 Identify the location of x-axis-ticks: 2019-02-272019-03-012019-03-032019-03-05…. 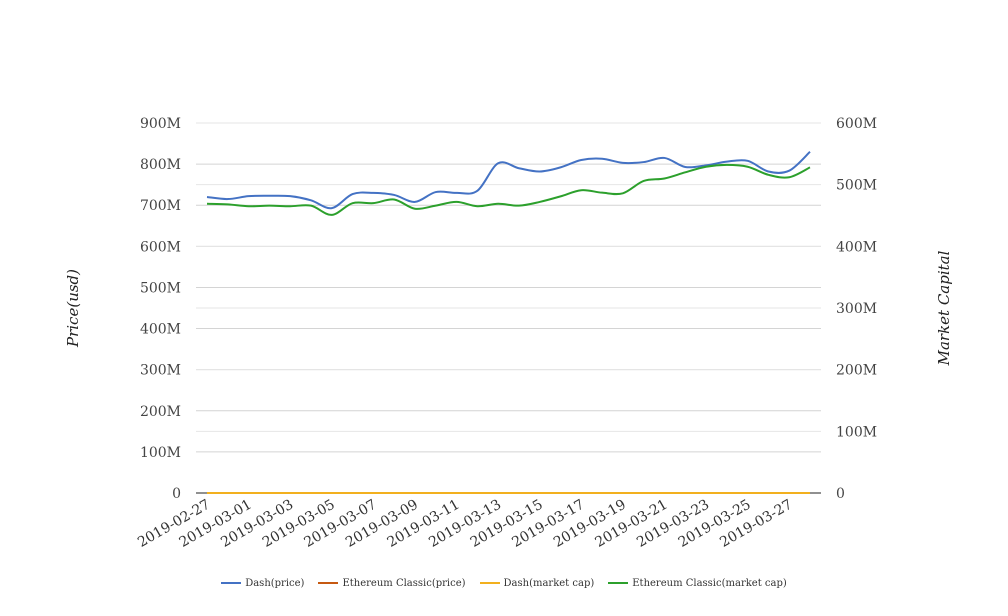
(465, 524).